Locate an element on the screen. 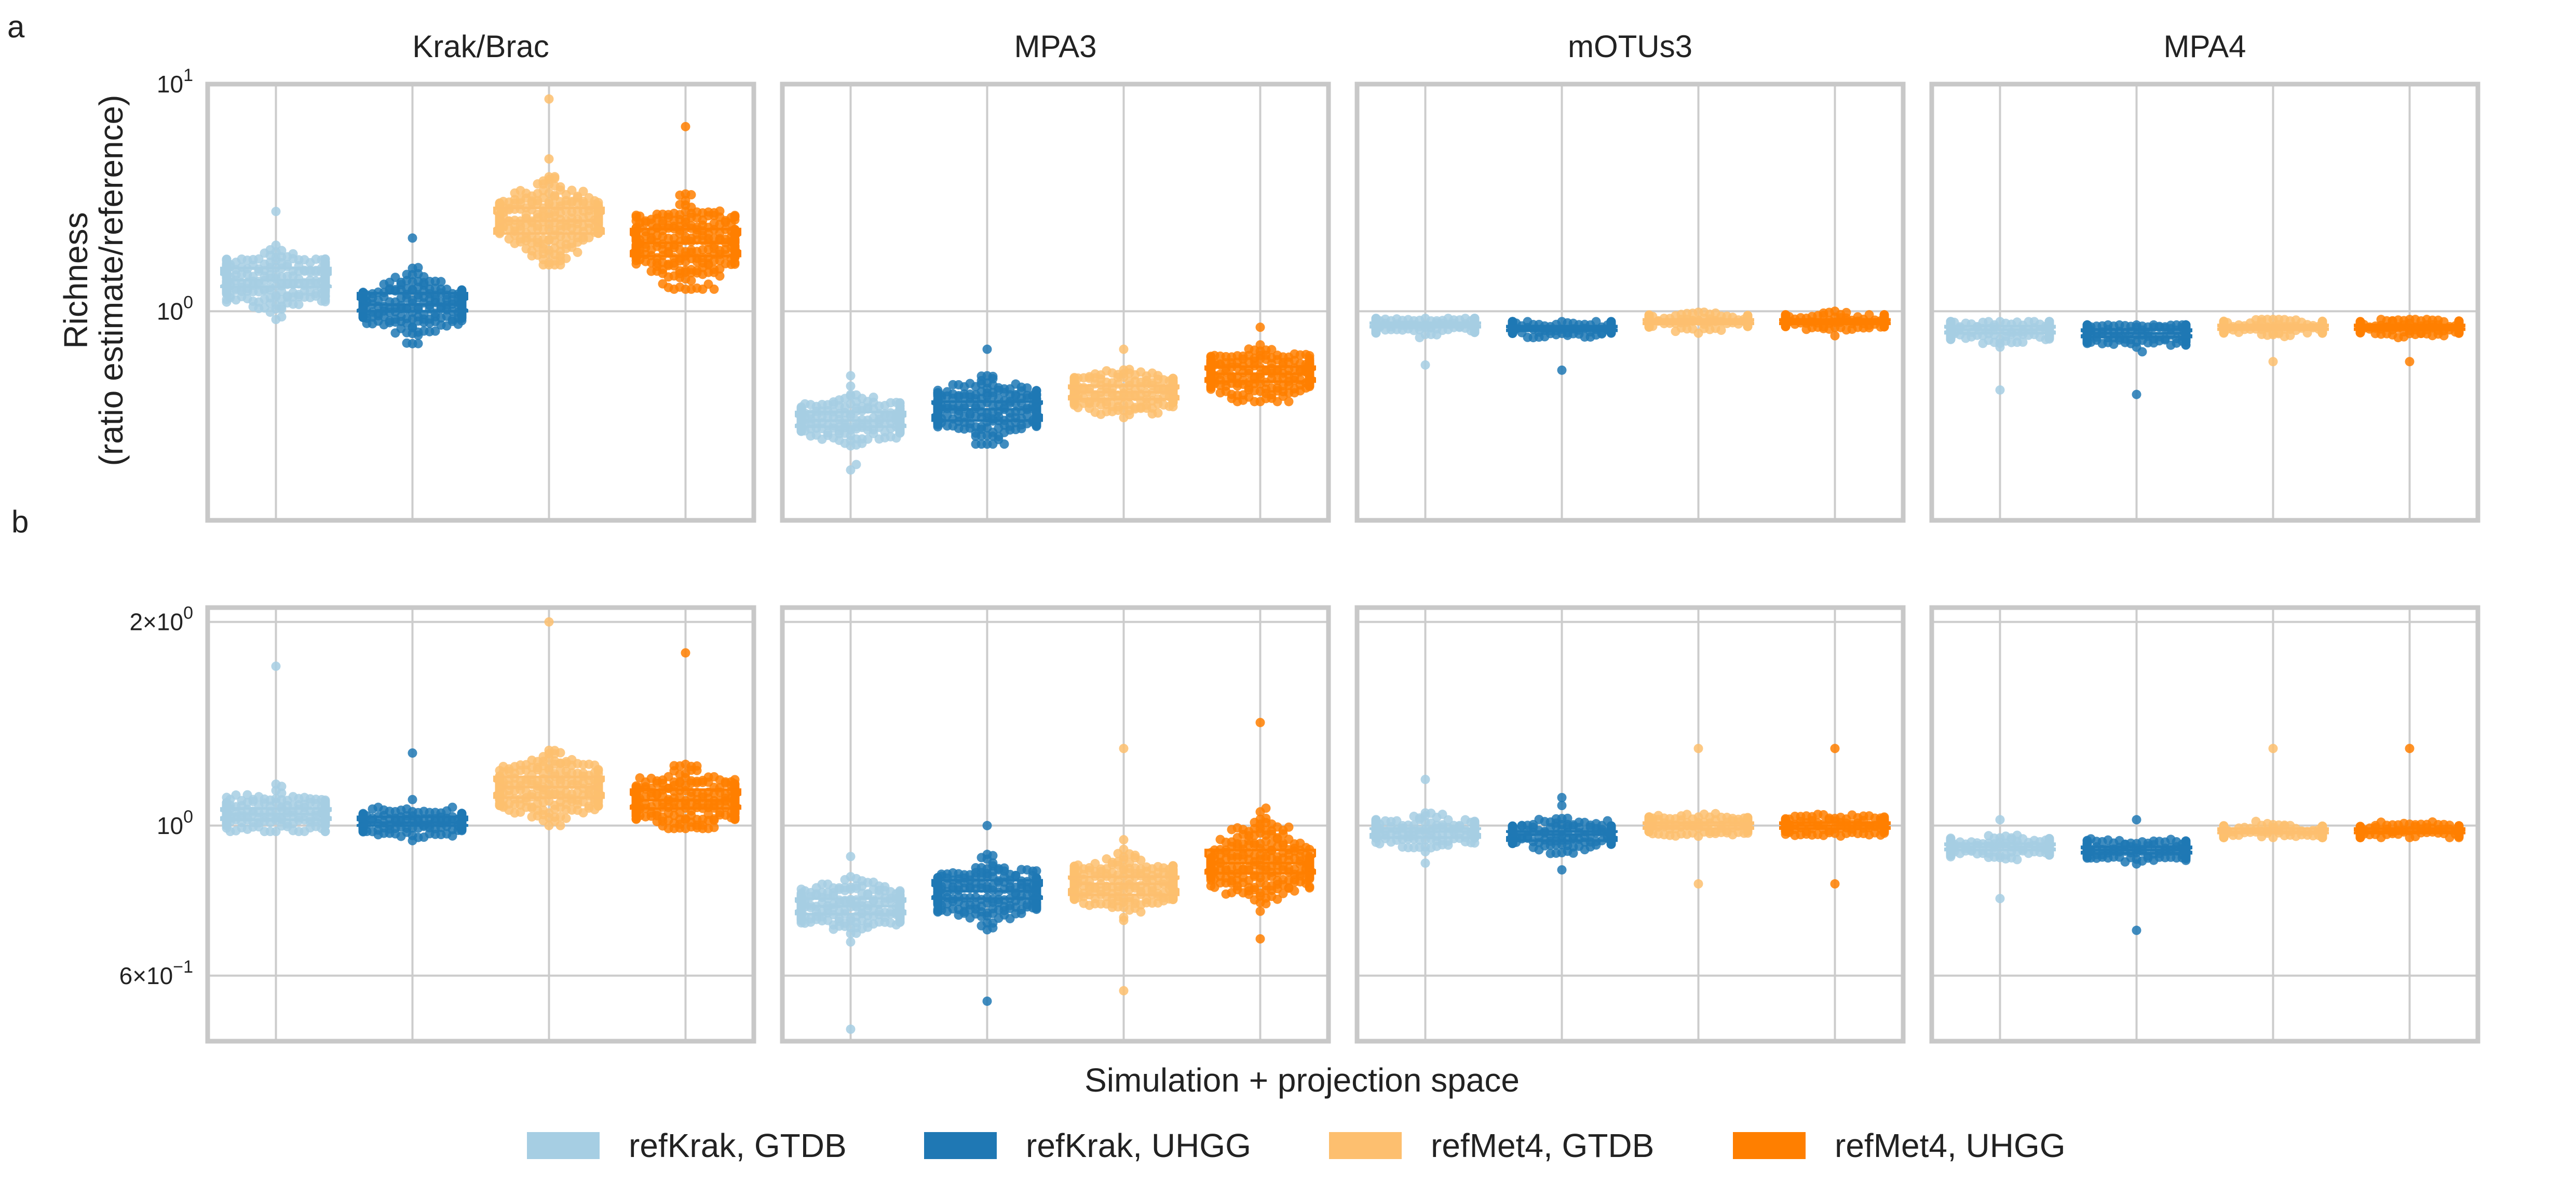 The width and height of the screenshot is (2576, 1184). panel-label-b: b is located at coordinates (20, 521).